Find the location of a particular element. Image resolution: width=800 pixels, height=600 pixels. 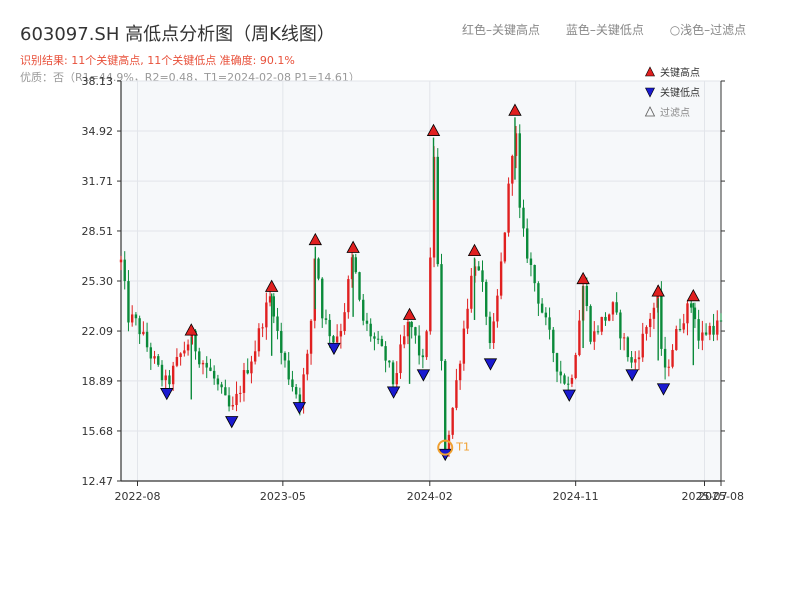

y-tick-label: 22.09 is located at coordinates (98, 331).